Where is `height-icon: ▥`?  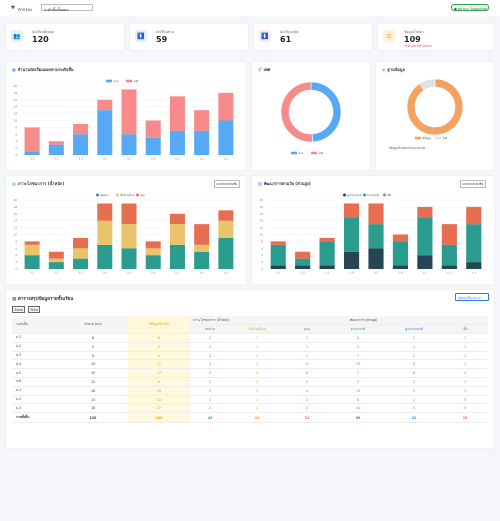
height-icon: ▥ is located at coordinates (260, 183).